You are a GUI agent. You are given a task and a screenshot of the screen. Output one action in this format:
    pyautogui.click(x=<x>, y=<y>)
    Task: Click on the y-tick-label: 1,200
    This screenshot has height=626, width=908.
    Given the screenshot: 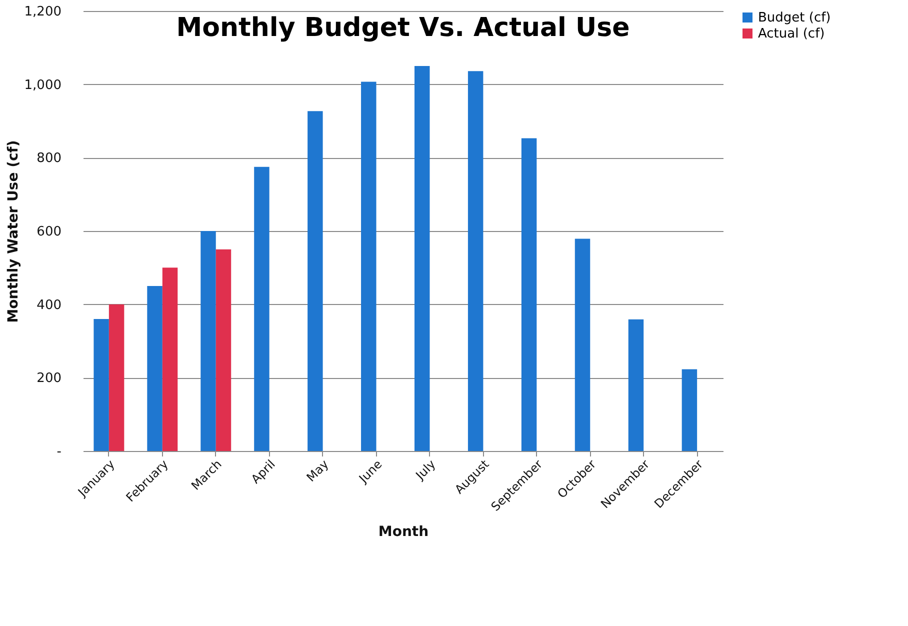 What is the action you would take?
    pyautogui.click(x=43, y=12)
    